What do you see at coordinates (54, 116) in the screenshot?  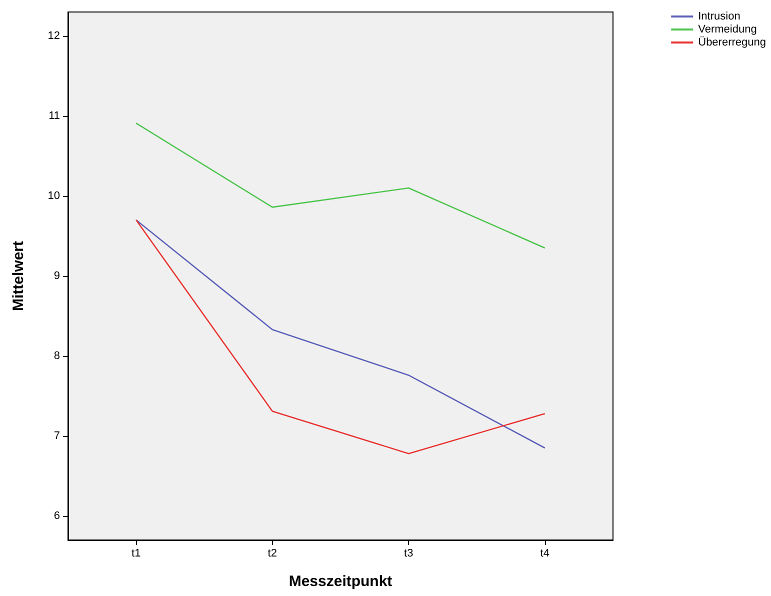 I see `y-tick-label: 11` at bounding box center [54, 116].